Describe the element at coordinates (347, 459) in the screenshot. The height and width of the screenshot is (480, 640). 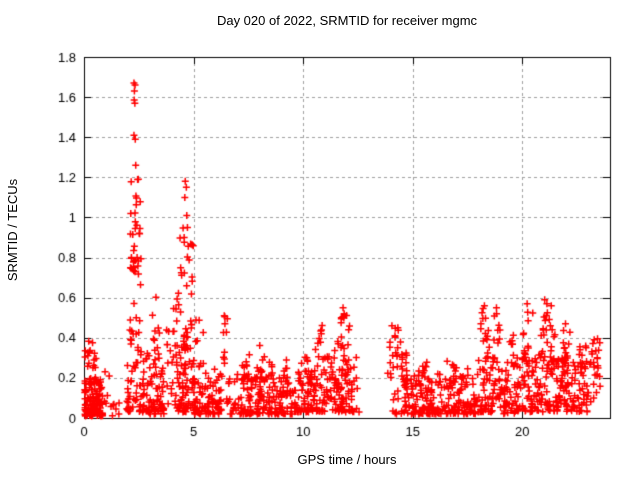
I see `x-axis-label: GPS time / hours` at that location.